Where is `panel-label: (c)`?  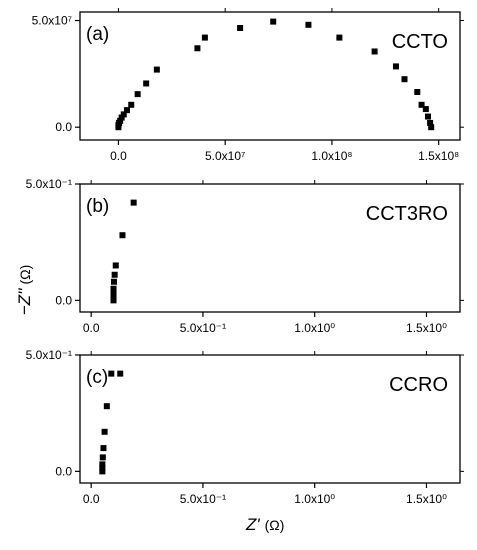 panel-label: (c) is located at coordinates (97, 377).